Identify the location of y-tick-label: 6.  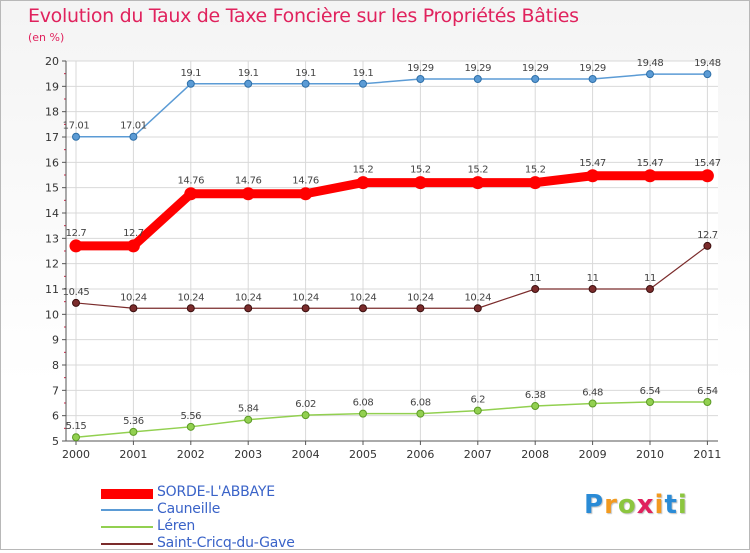
(55, 416).